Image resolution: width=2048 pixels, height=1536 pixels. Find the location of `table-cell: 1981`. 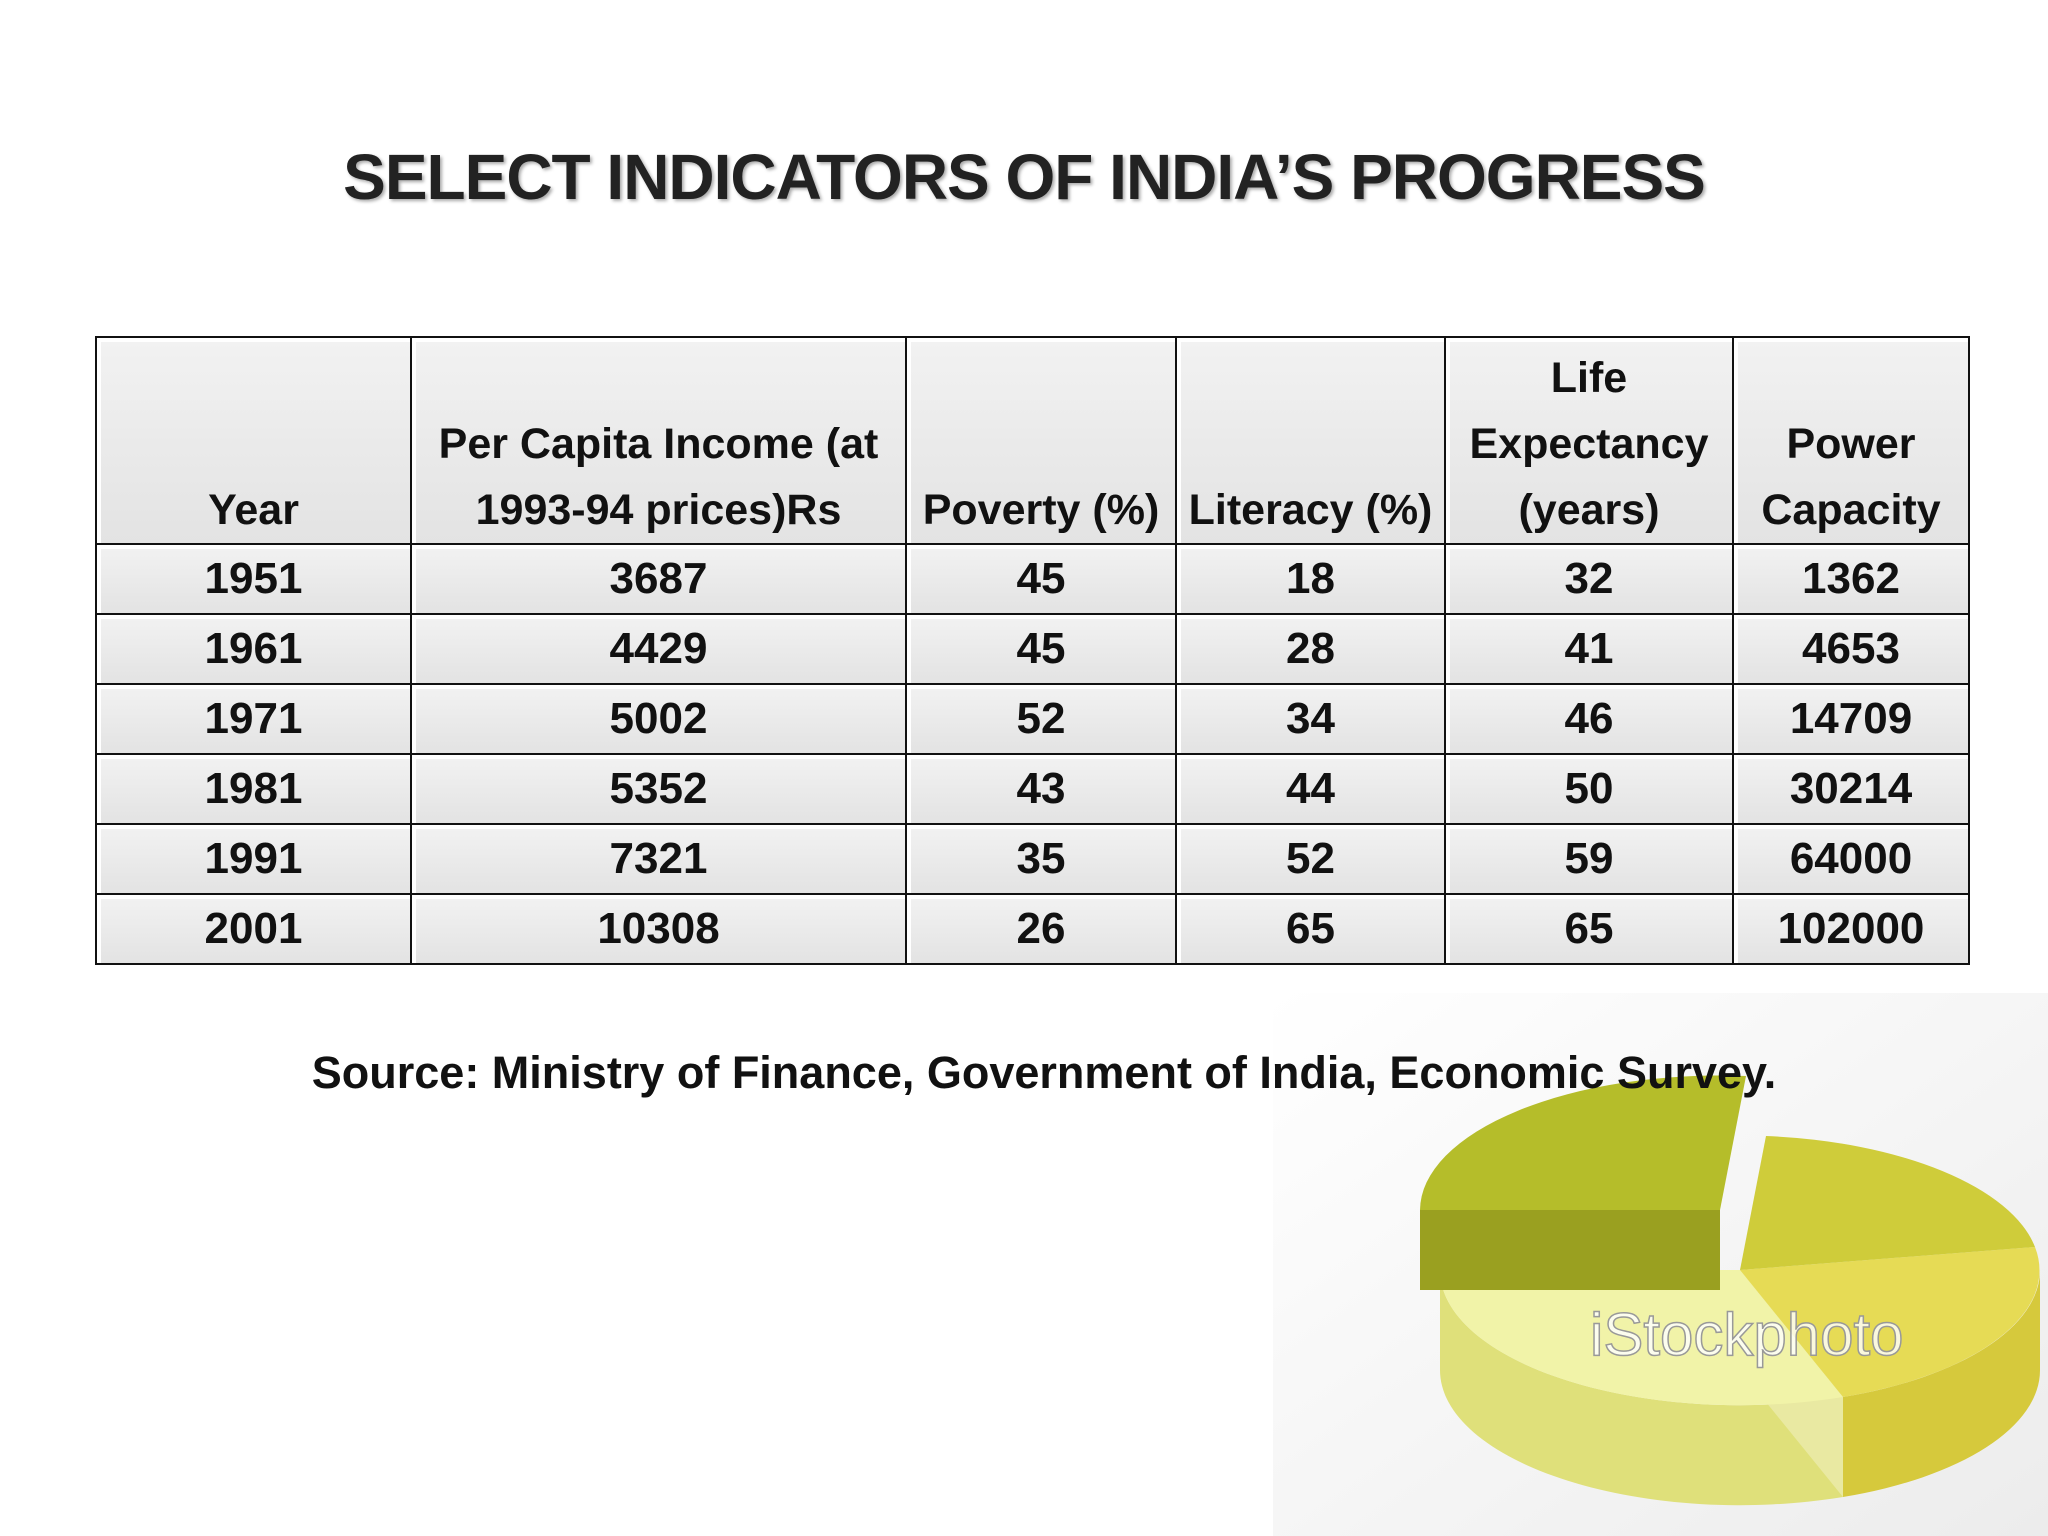

table-cell: 1981 is located at coordinates (253, 789).